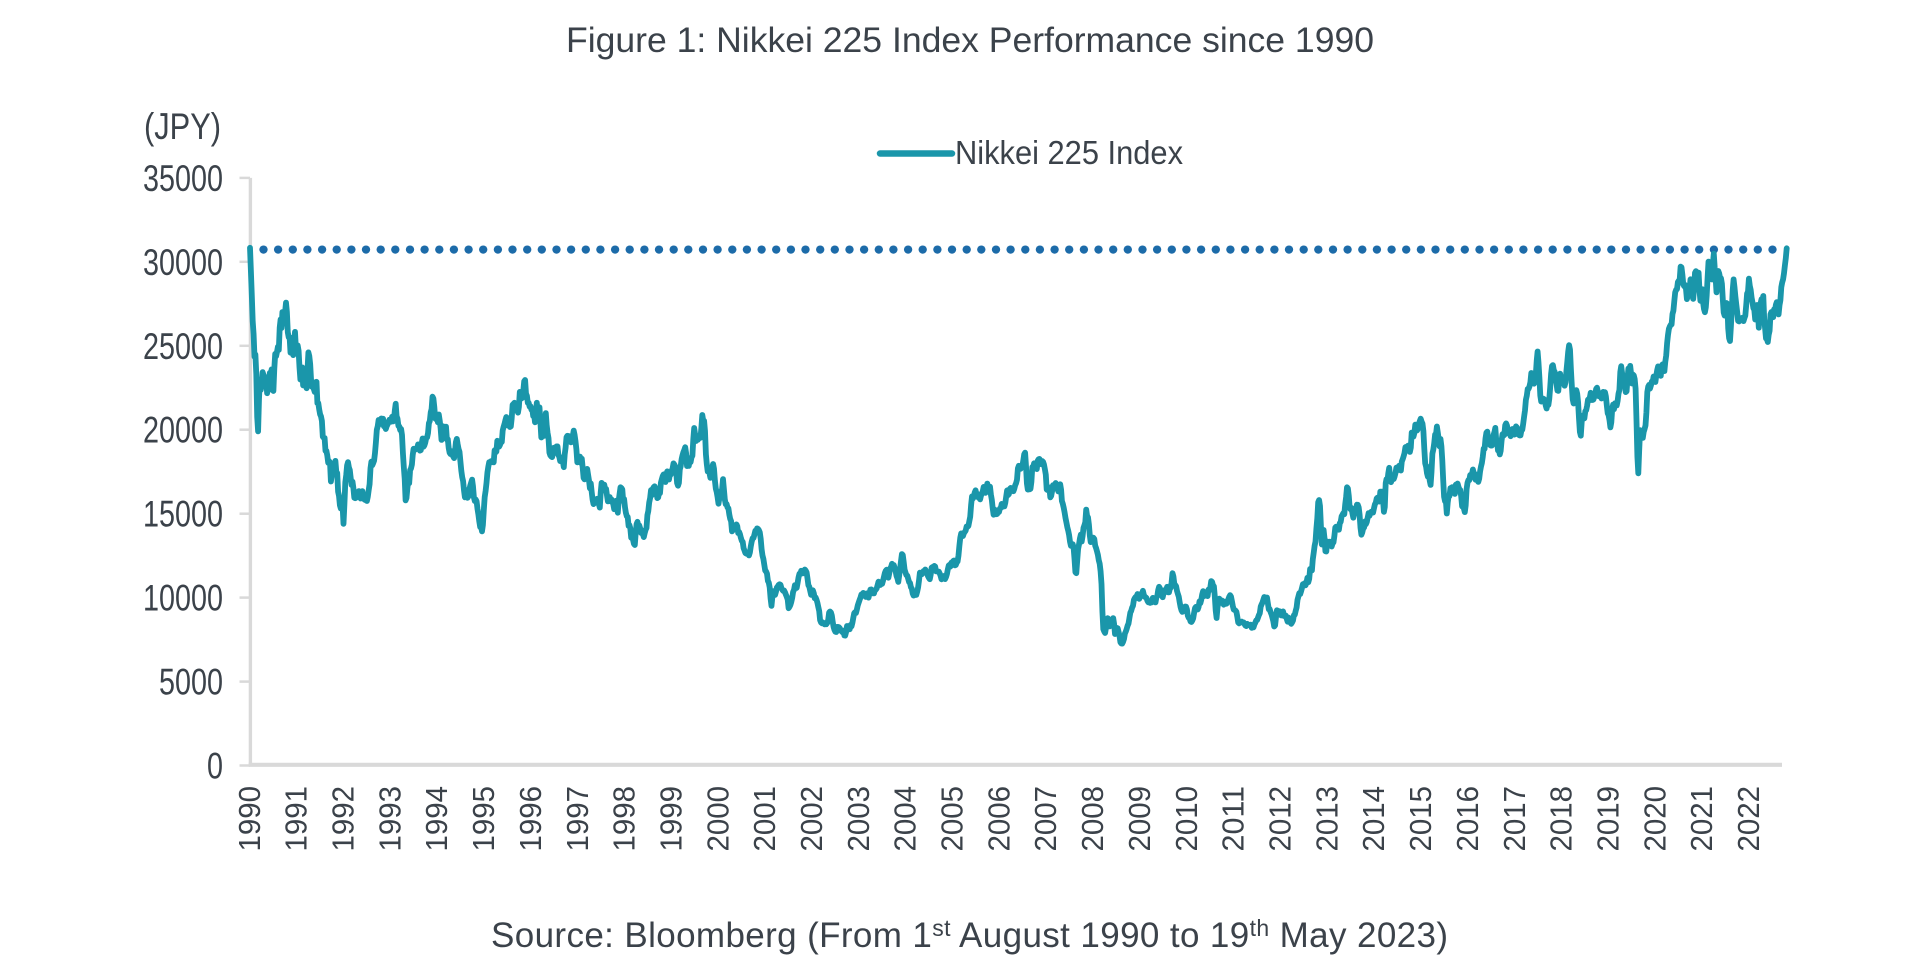 This screenshot has width=1920, height=974. What do you see at coordinates (389, 819) in the screenshot?
I see `svg-text: 1993` at bounding box center [389, 819].